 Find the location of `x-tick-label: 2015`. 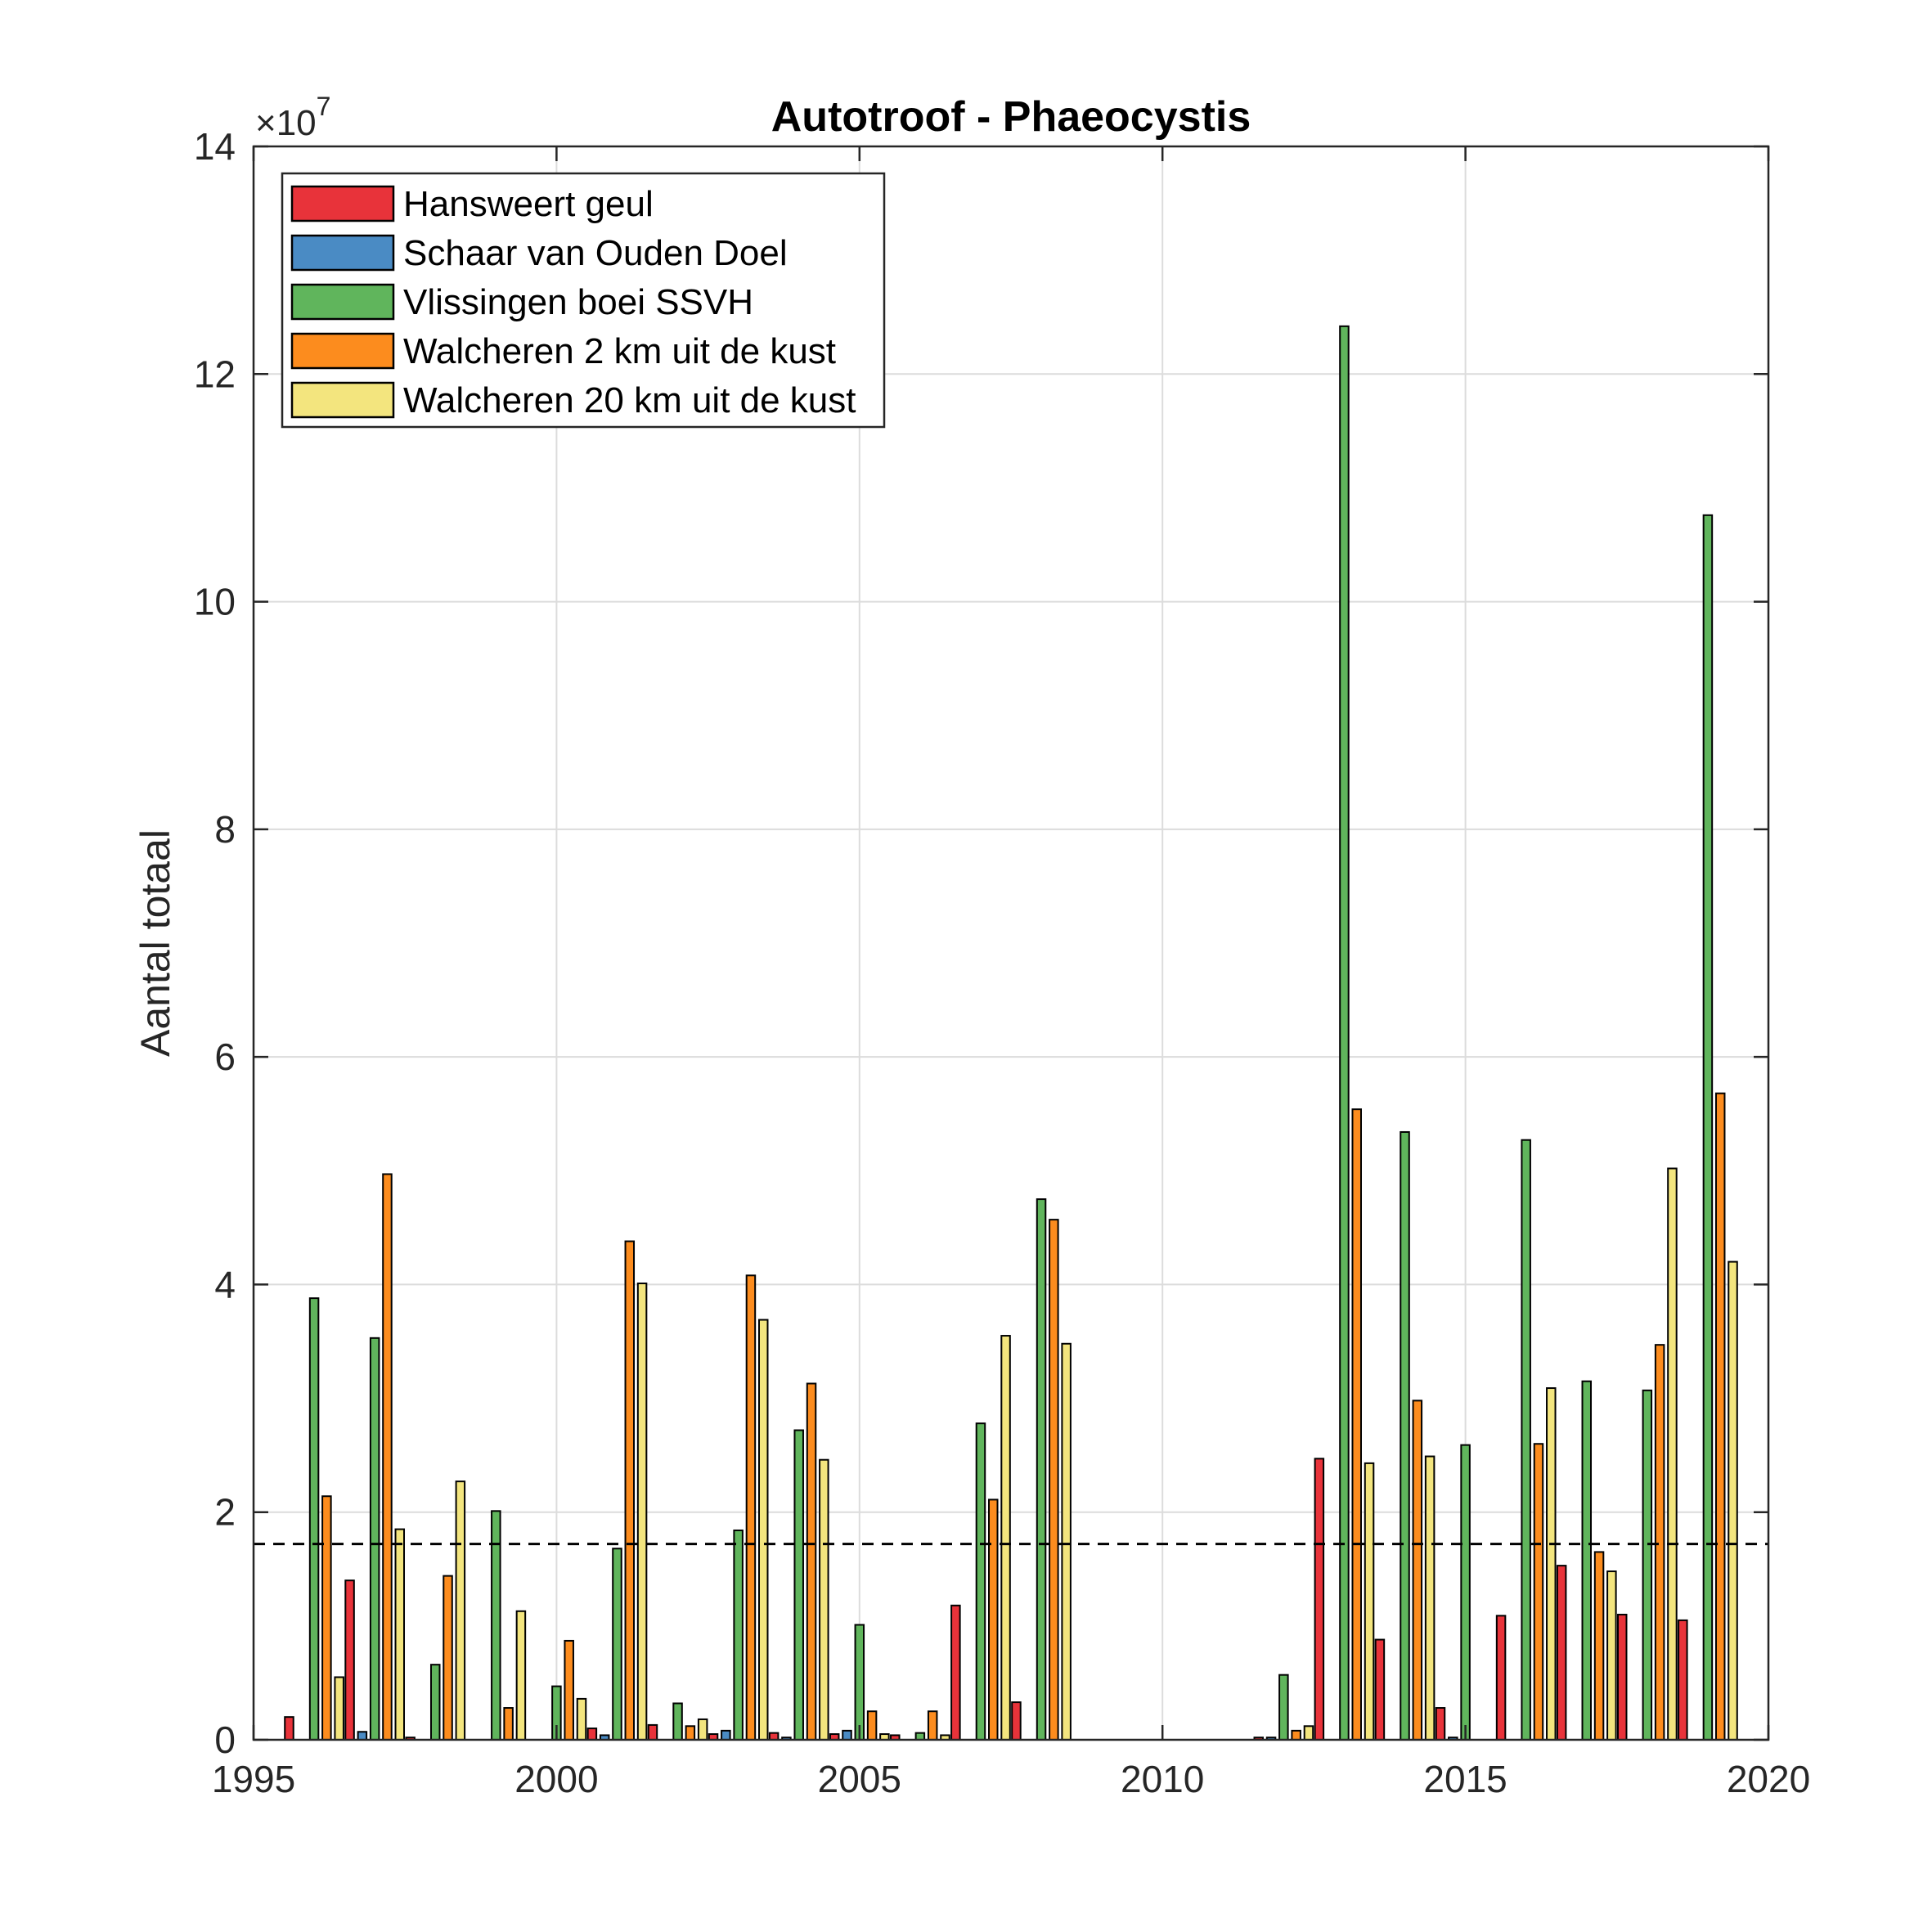

x-tick-label: 2015 is located at coordinates (1465, 1779).